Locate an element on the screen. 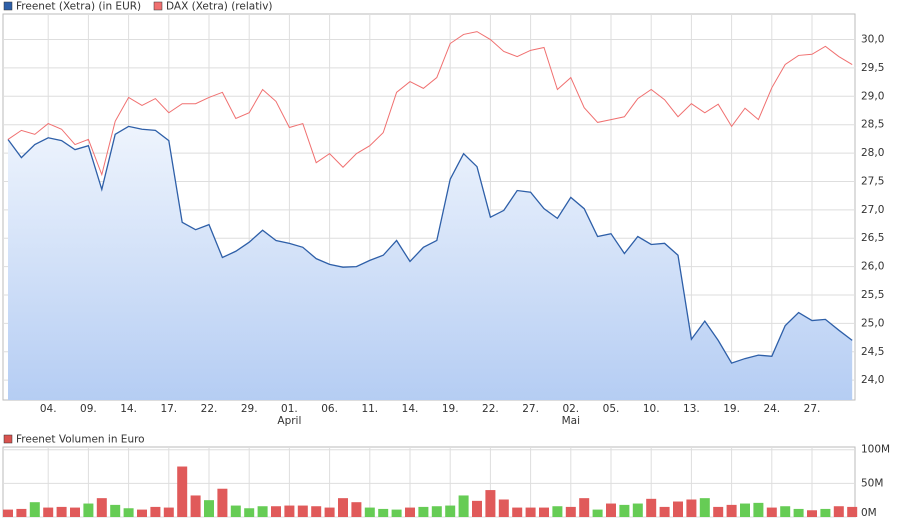 Image resolution: width=900 pixels, height=526 pixels. legend-label: DAX (Xetra) (relativ) is located at coordinates (219, 7).